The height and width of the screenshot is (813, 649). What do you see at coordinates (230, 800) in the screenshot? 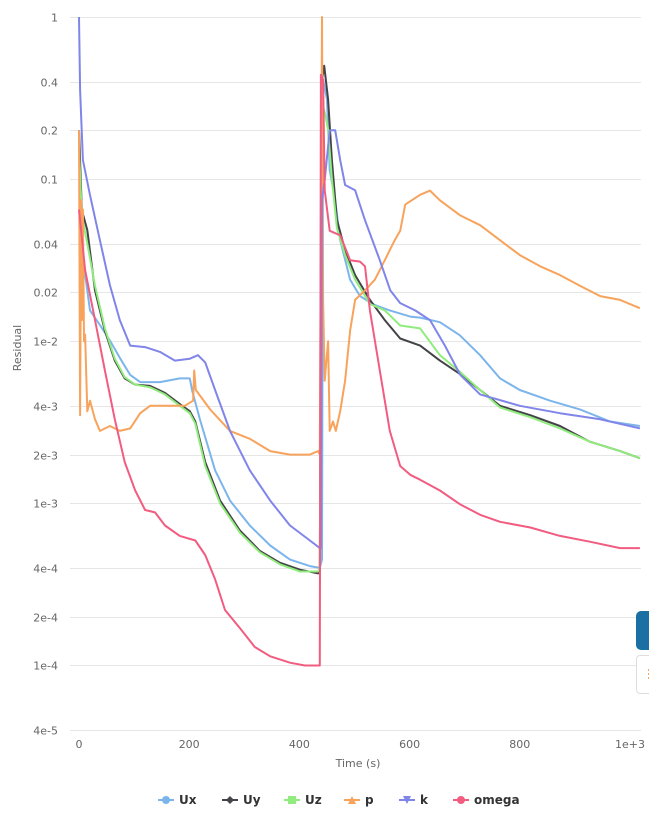
I see `legend-marker-diamond-icon` at bounding box center [230, 800].